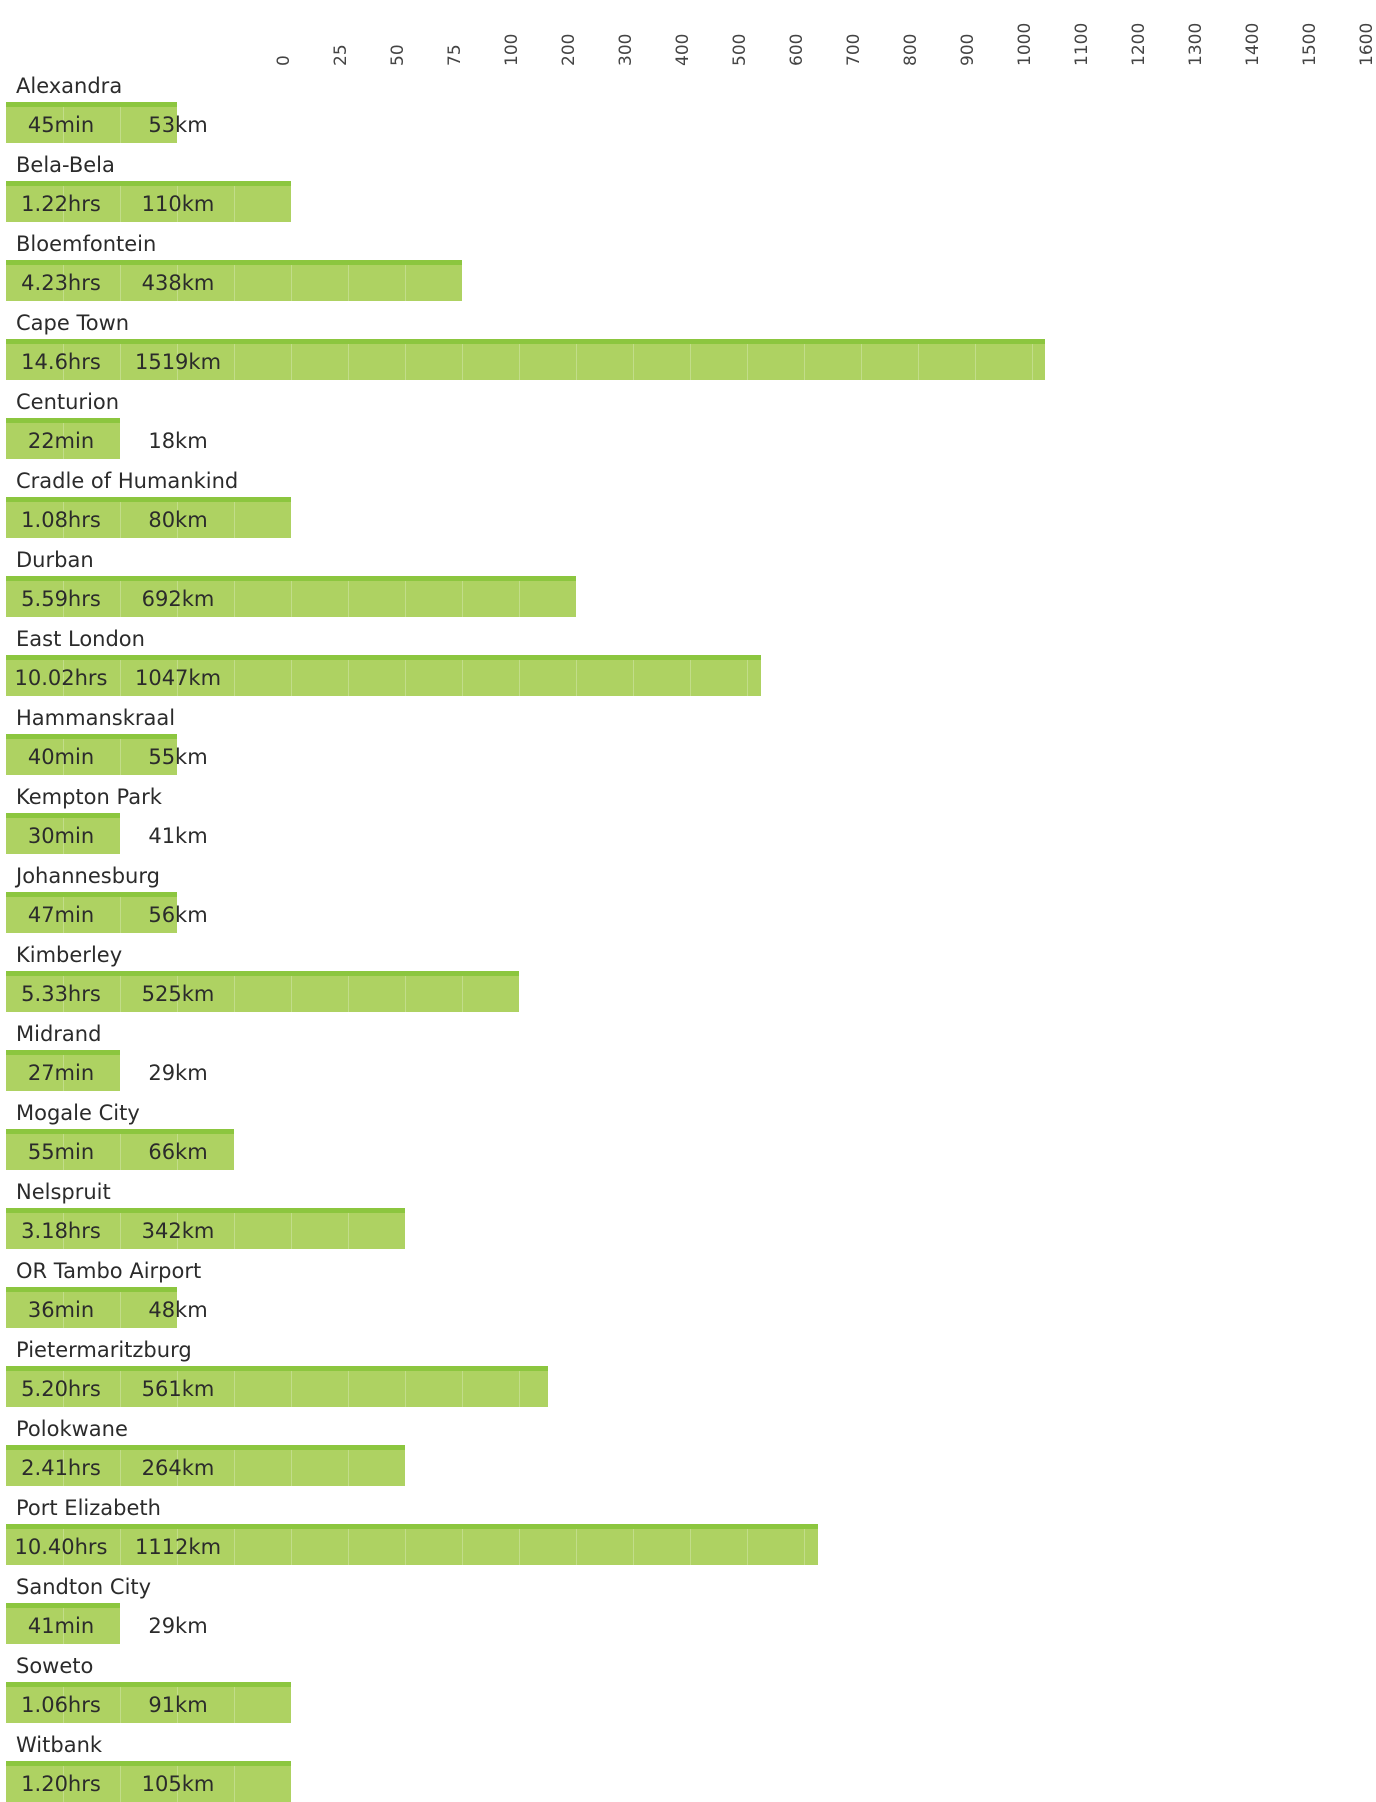 The width and height of the screenshot is (1376, 1802). What do you see at coordinates (59, 1745) in the screenshot?
I see `category-label: Witbank` at bounding box center [59, 1745].